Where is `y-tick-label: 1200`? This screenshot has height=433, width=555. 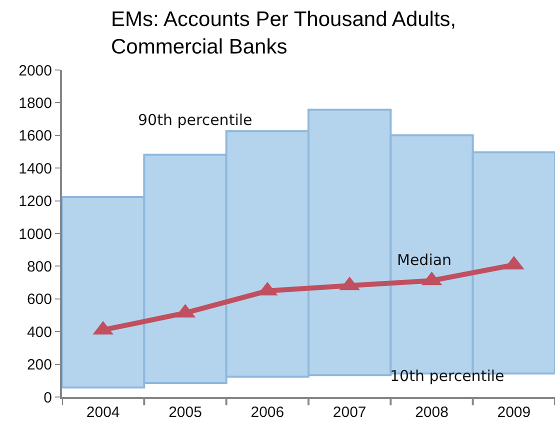 y-tick-label: 1200 is located at coordinates (35, 201).